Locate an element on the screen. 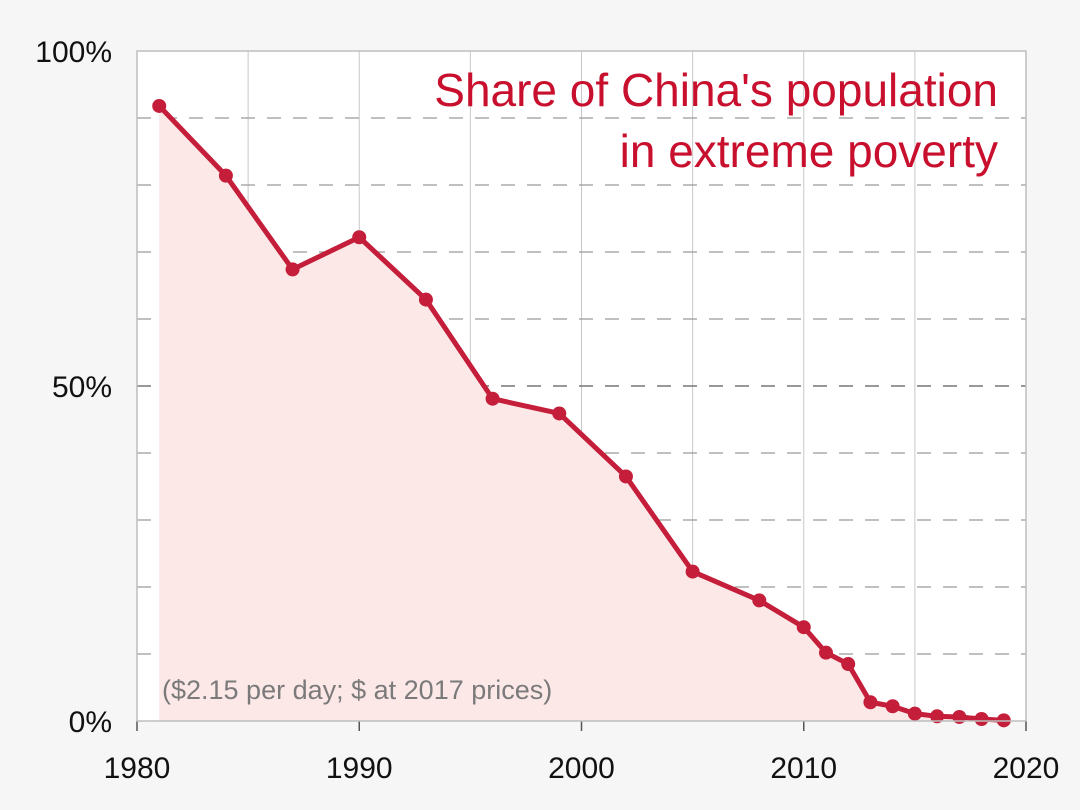 The width and height of the screenshot is (1080, 810). chart-title-line-1: Share of China's population is located at coordinates (716, 90).